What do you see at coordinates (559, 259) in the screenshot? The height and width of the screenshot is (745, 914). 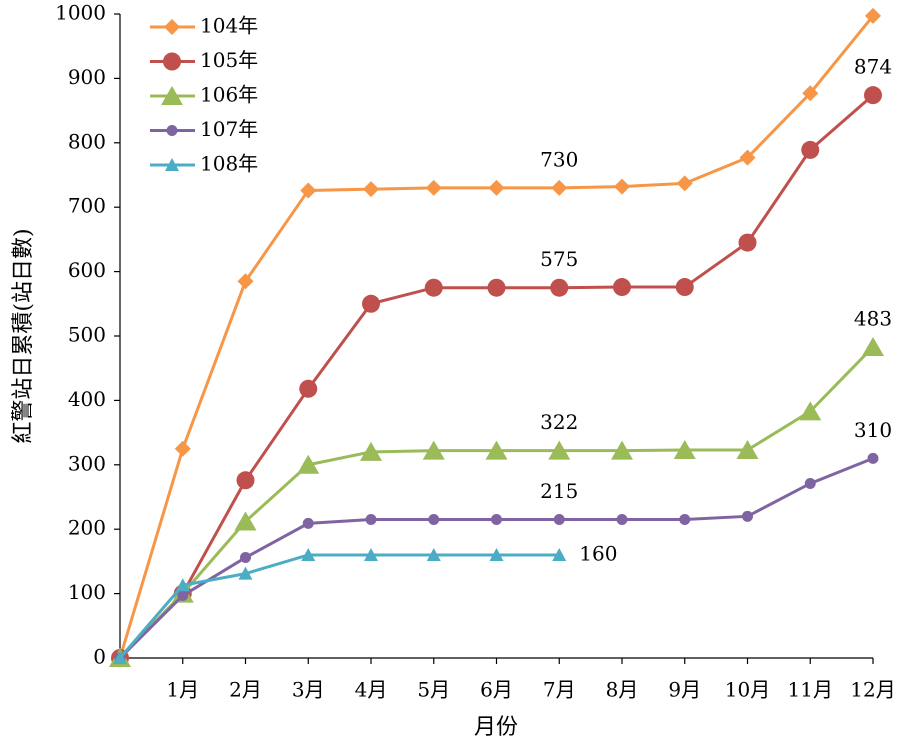 I see `data-label: 575` at bounding box center [559, 259].